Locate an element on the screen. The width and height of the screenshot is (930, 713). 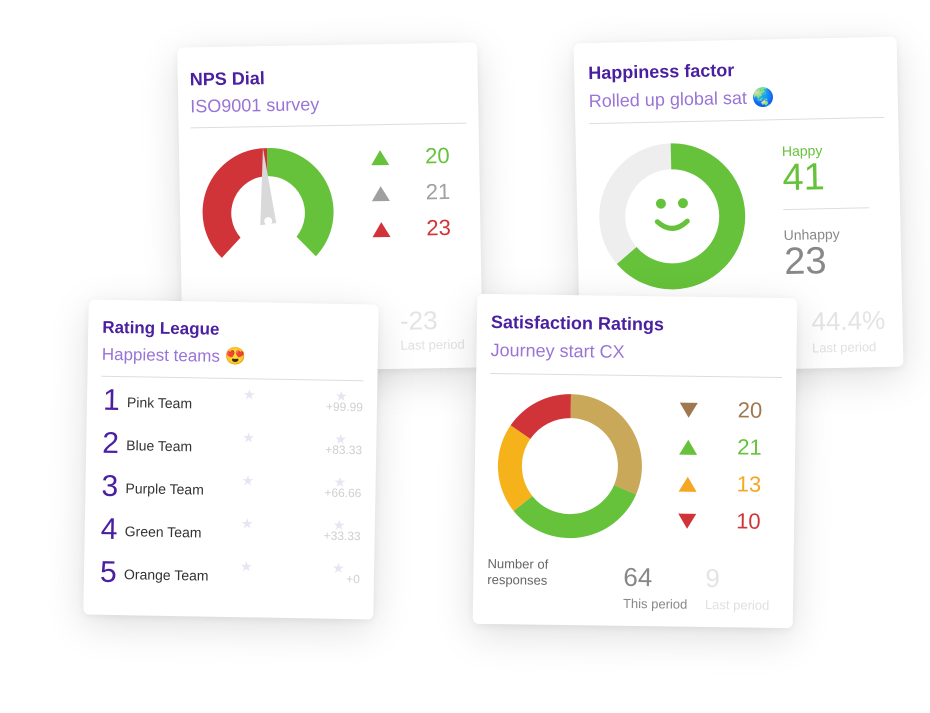
team-name: Green Team is located at coordinates (163, 532).